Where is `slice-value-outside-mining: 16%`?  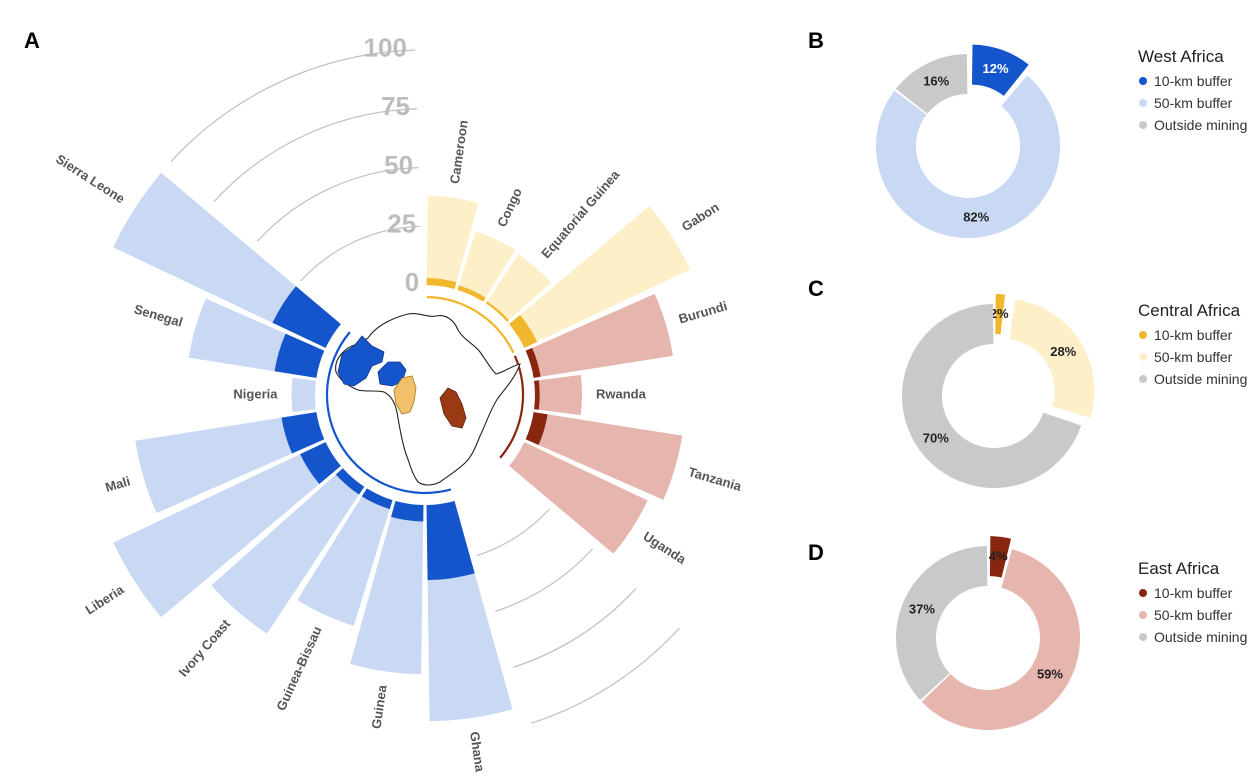 slice-value-outside-mining: 16% is located at coordinates (936, 80).